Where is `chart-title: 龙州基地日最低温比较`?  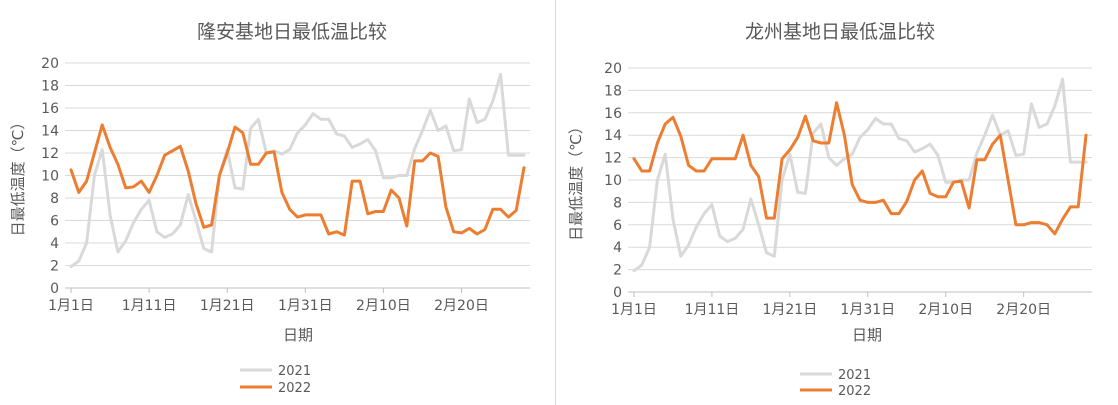
chart-title: 龙州基地日最低温比较 is located at coordinates (840, 32).